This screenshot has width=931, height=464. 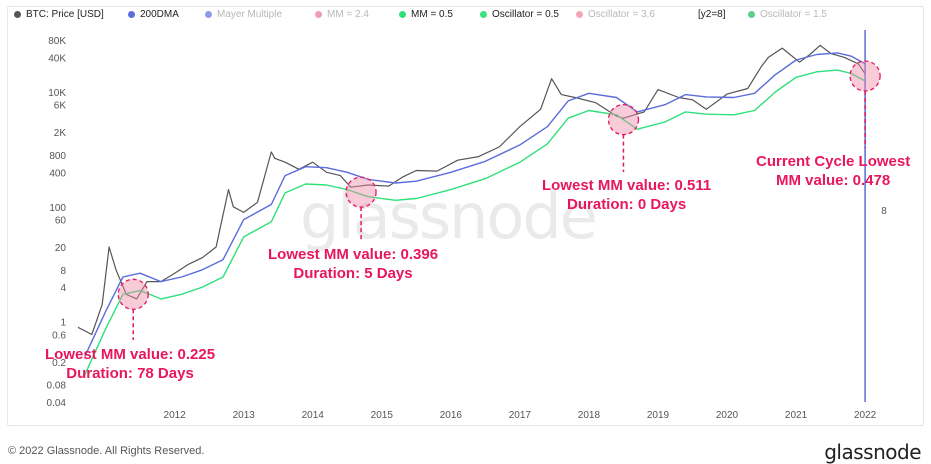 I want to click on legend-label: Oscillator = 1.5, so click(x=793, y=14).